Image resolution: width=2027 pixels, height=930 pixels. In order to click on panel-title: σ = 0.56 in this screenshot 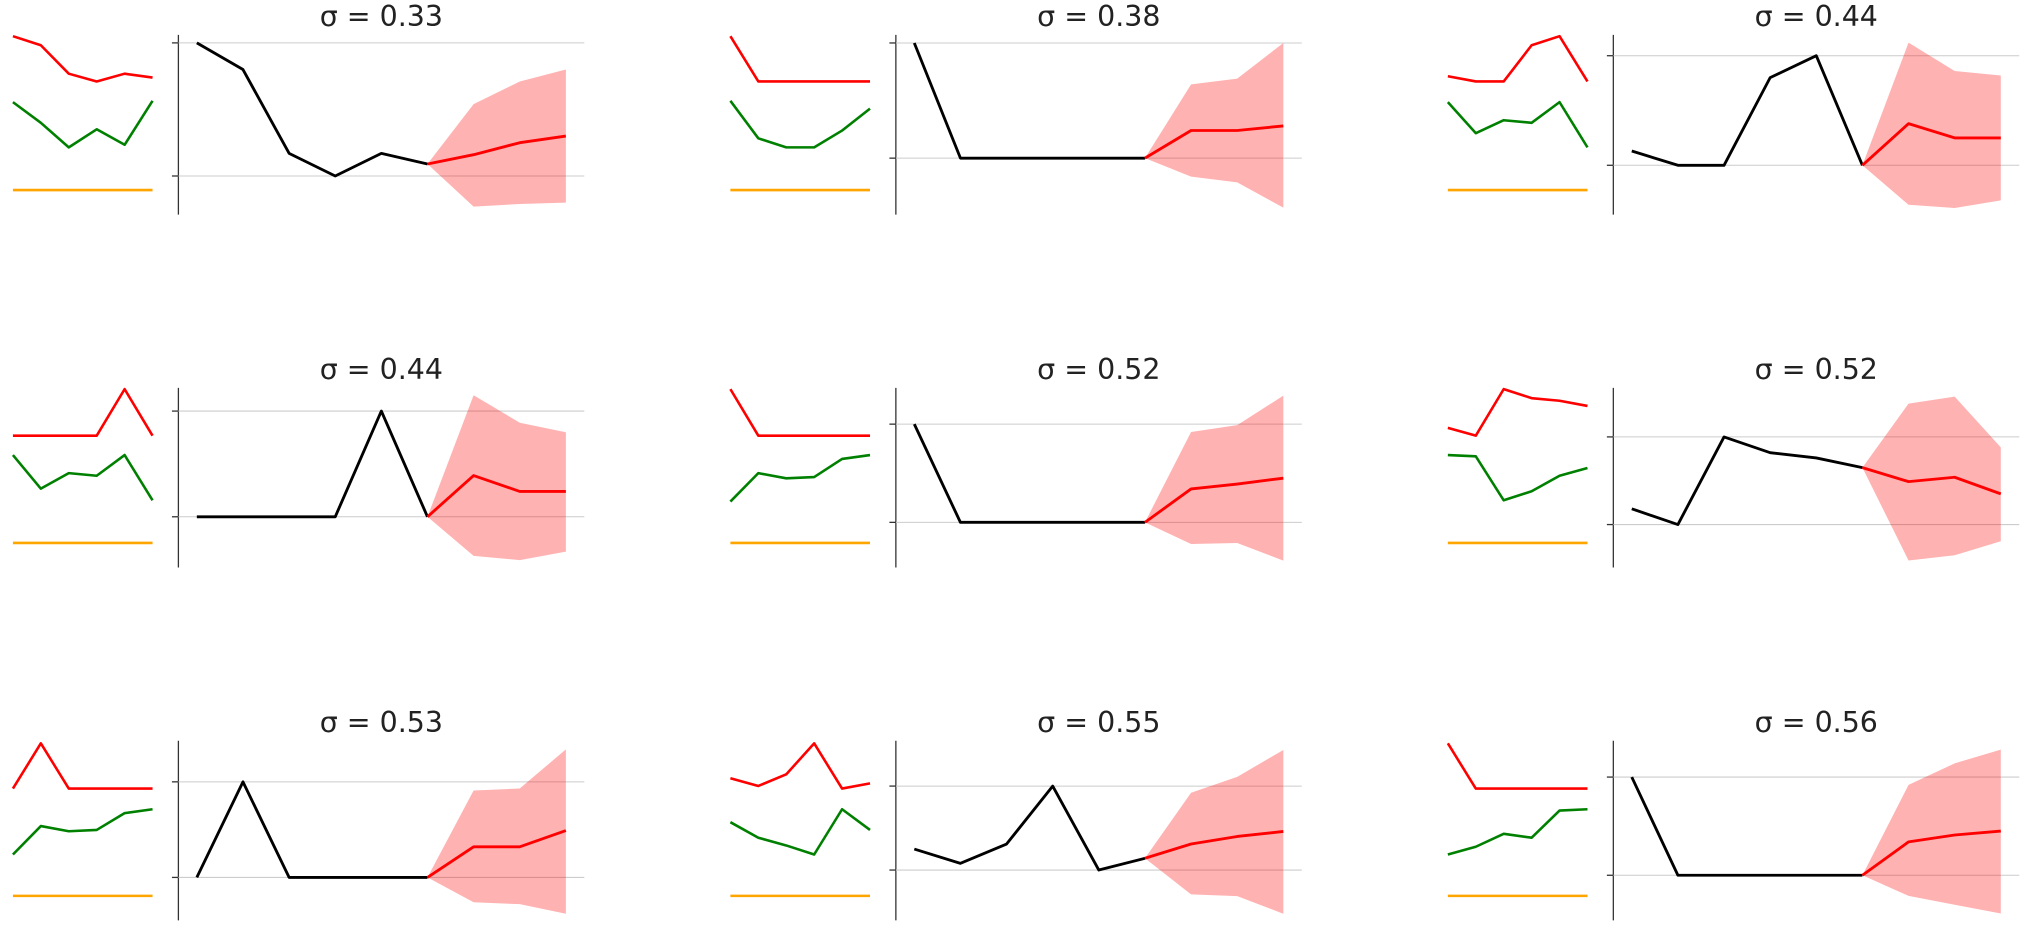, I will do `click(1816, 722)`.